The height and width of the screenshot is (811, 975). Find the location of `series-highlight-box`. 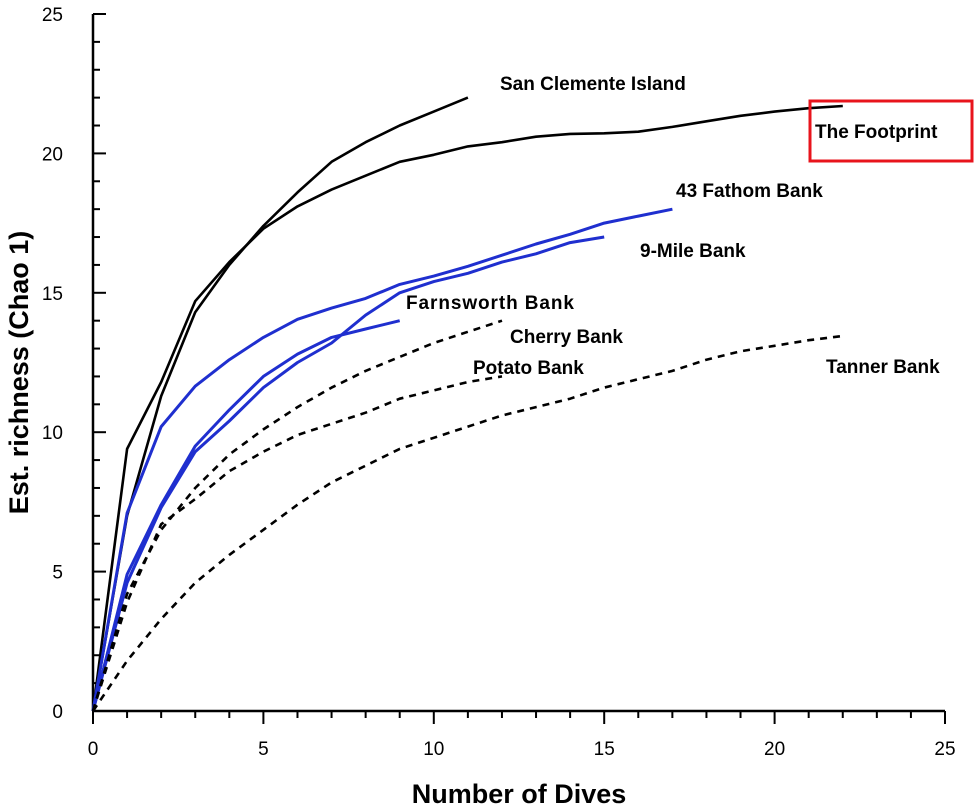

series-highlight-box is located at coordinates (891, 131).